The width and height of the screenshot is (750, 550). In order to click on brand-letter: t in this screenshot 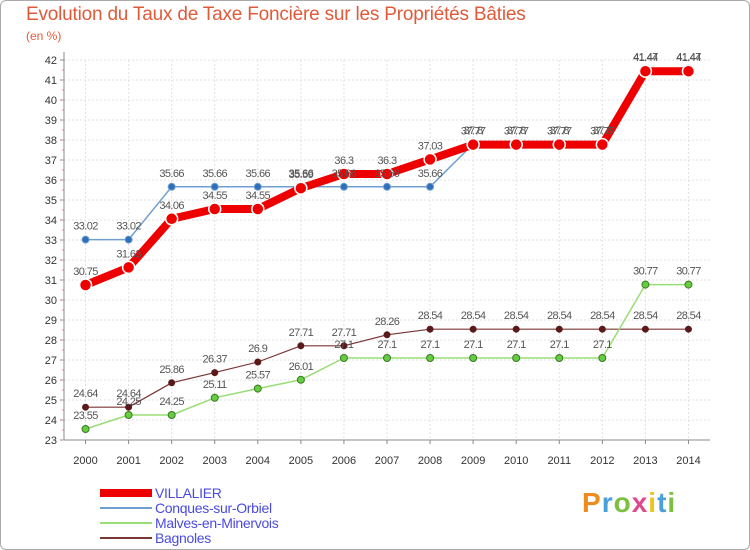, I will do `click(662, 502)`.